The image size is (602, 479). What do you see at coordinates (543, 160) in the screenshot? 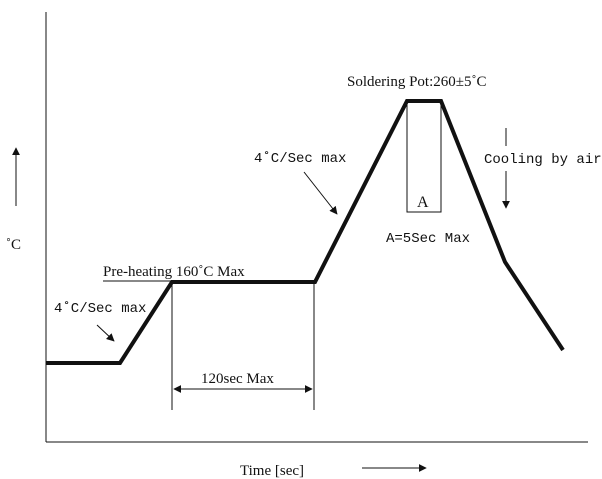
I see `cooling-label: Cooling by air` at bounding box center [543, 160].